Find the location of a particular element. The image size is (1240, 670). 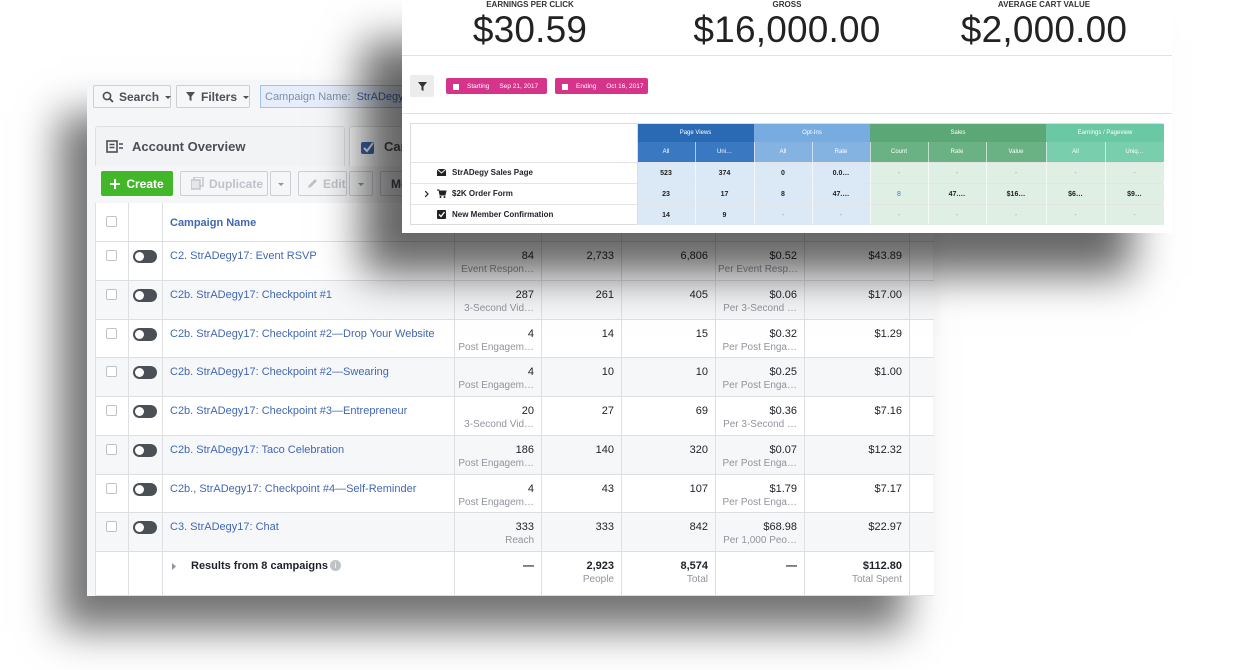

cell-value: 4 is located at coordinates (530, 372).